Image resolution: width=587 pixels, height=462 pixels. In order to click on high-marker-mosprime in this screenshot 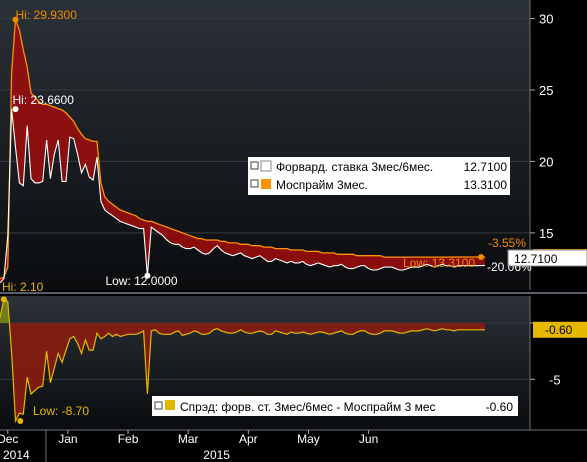, I will do `click(15, 19)`.